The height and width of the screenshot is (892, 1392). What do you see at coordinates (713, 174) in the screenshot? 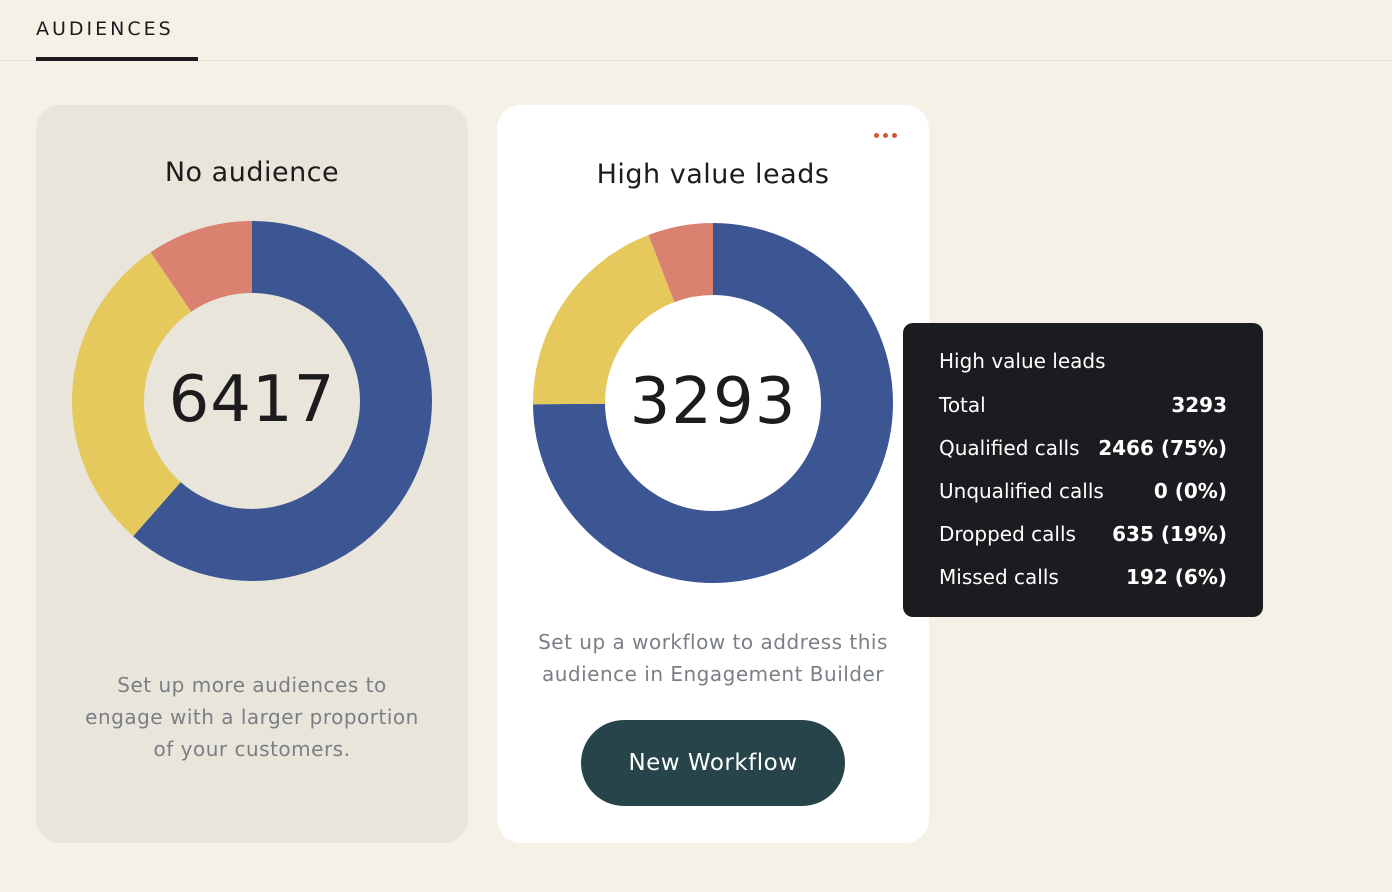
I see `card-title: High value leads` at bounding box center [713, 174].